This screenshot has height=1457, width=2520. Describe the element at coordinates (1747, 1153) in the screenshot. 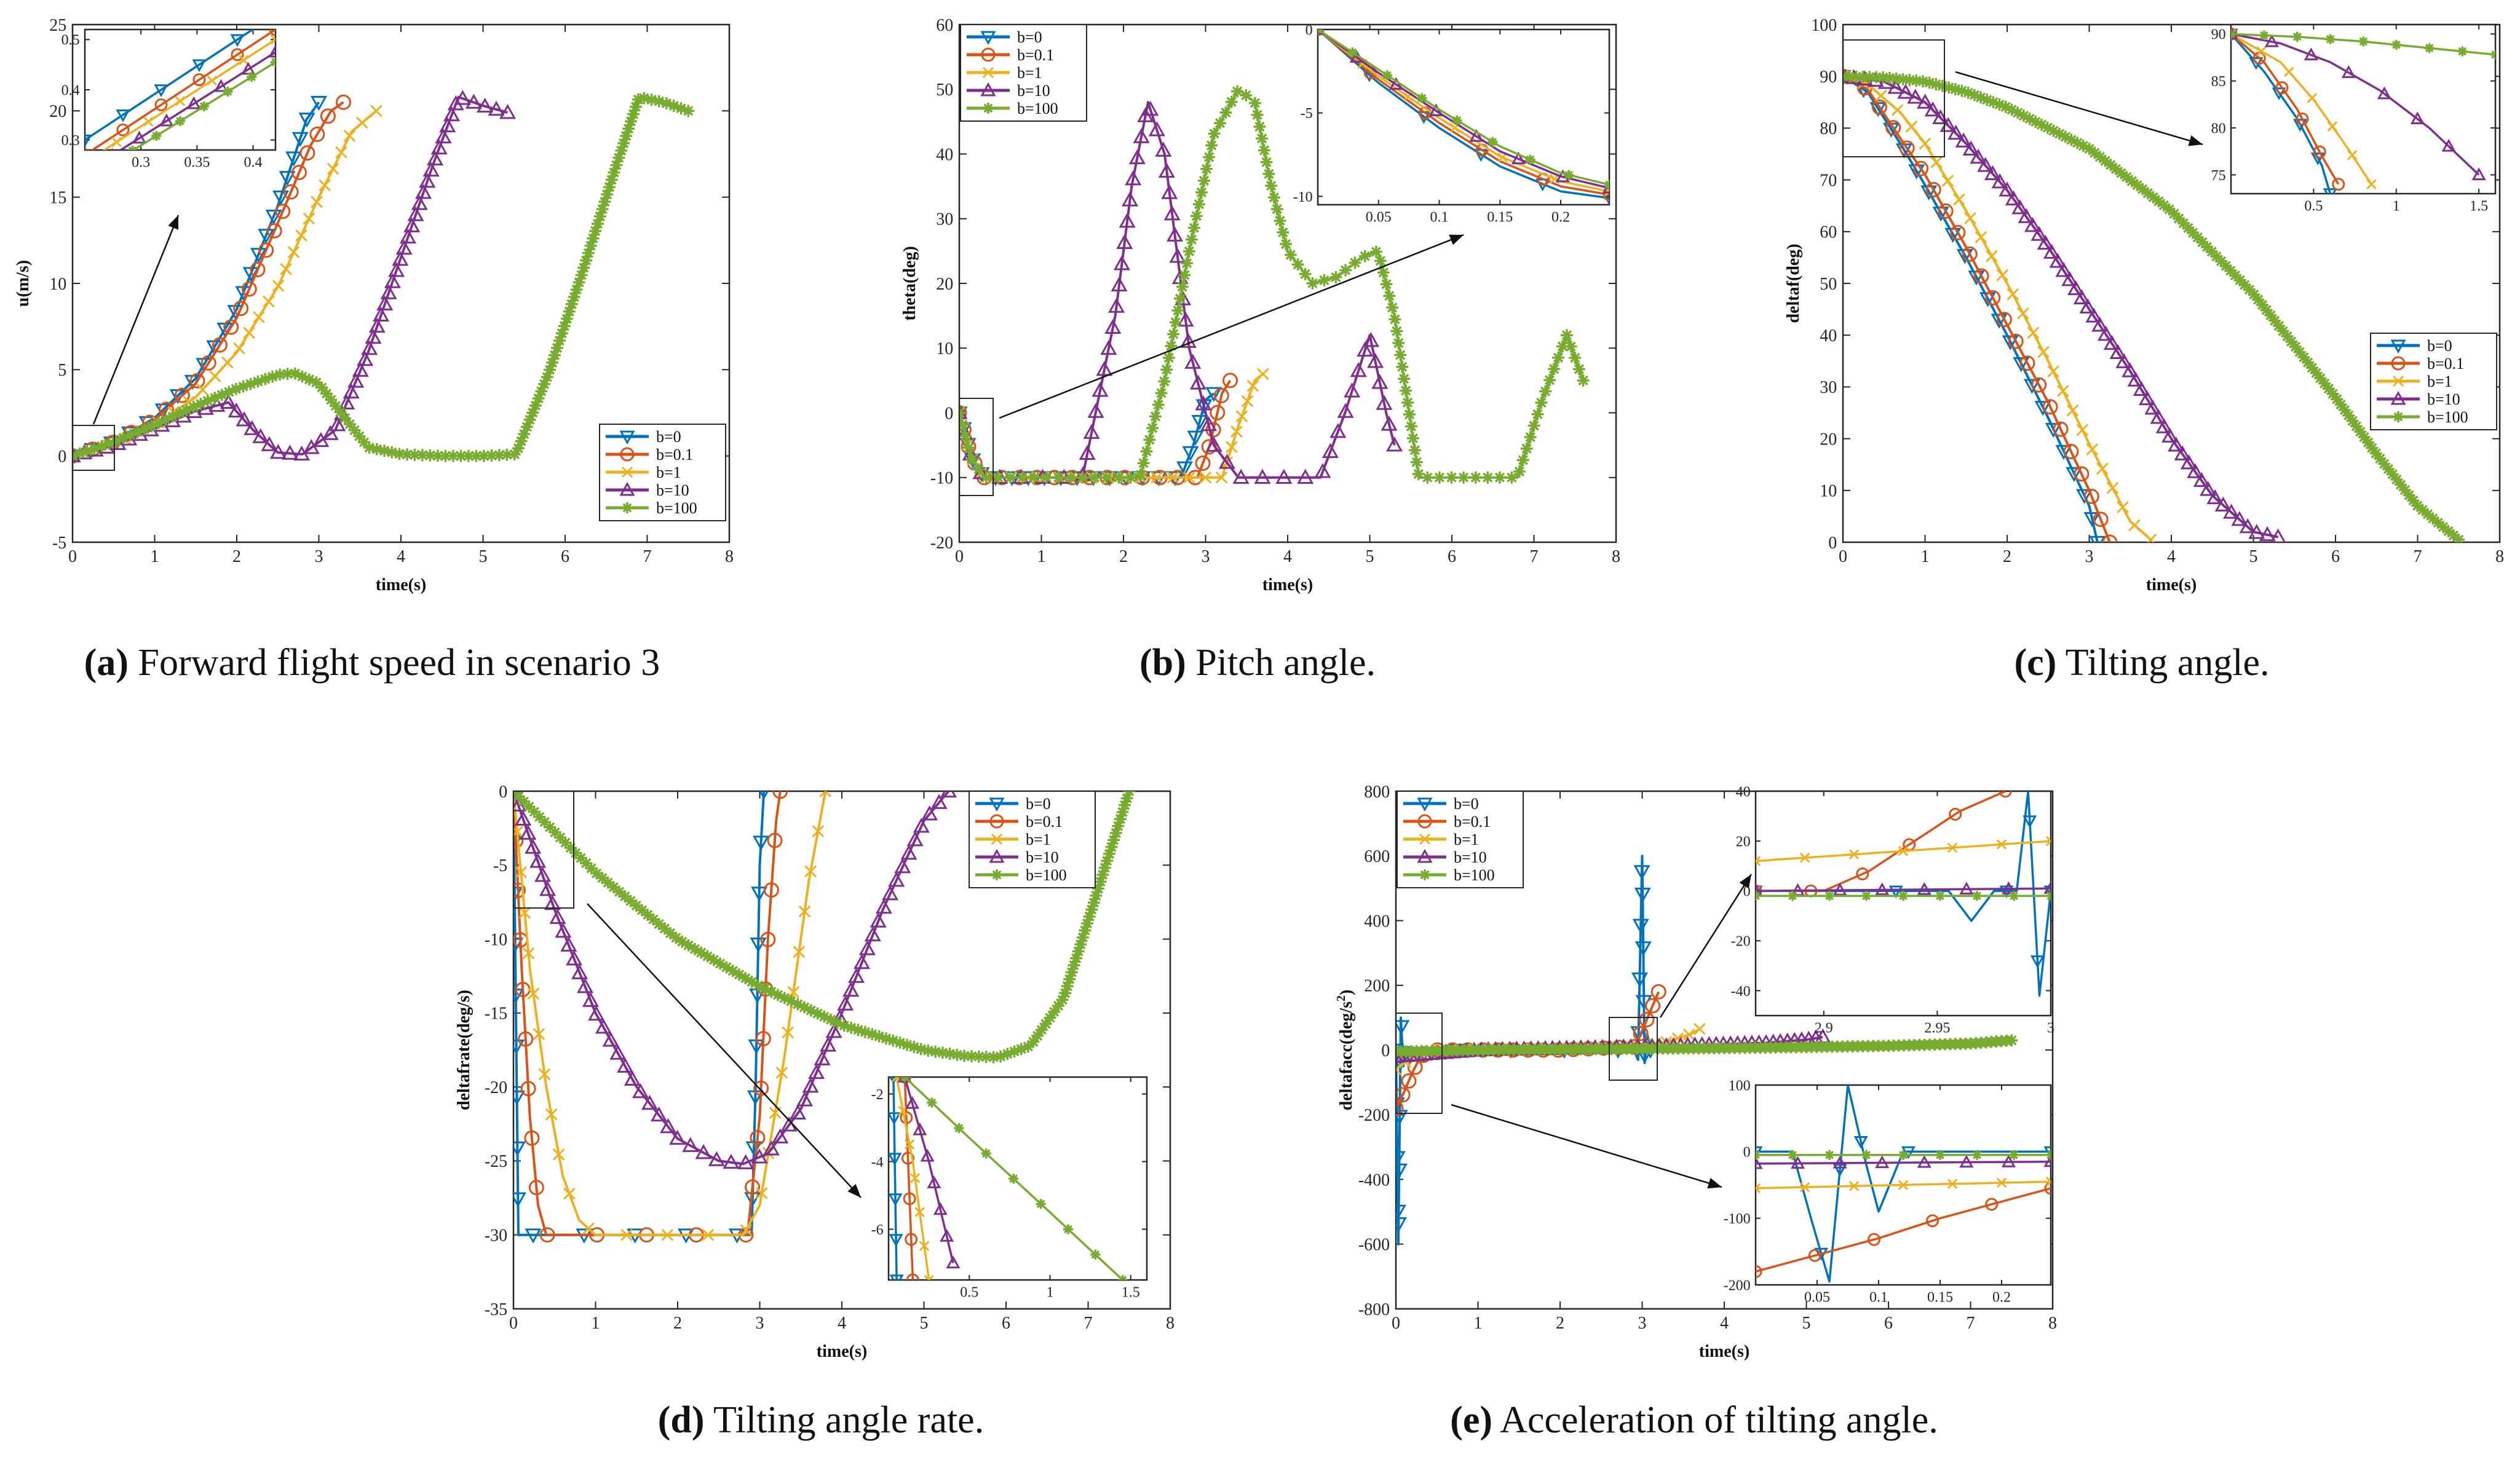

I see `panel-e-inset-2-ytick-label: 0` at that location.